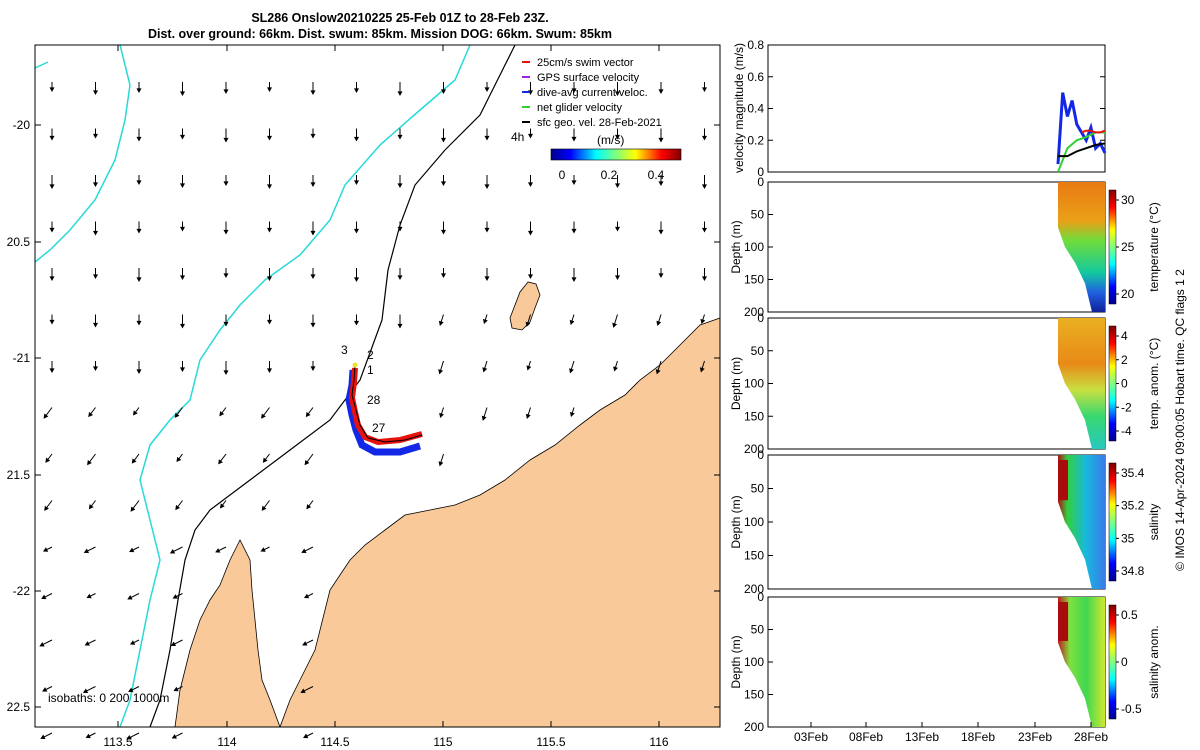 This screenshot has width=1200, height=750. Describe the element at coordinates (41, 65) in the screenshot. I see `isobath-edge` at that location.